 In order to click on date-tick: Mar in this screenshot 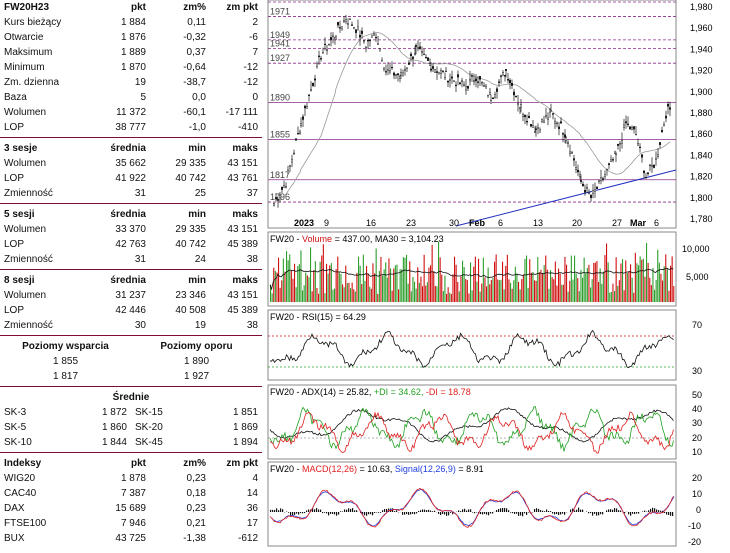, I will do `click(638, 223)`.